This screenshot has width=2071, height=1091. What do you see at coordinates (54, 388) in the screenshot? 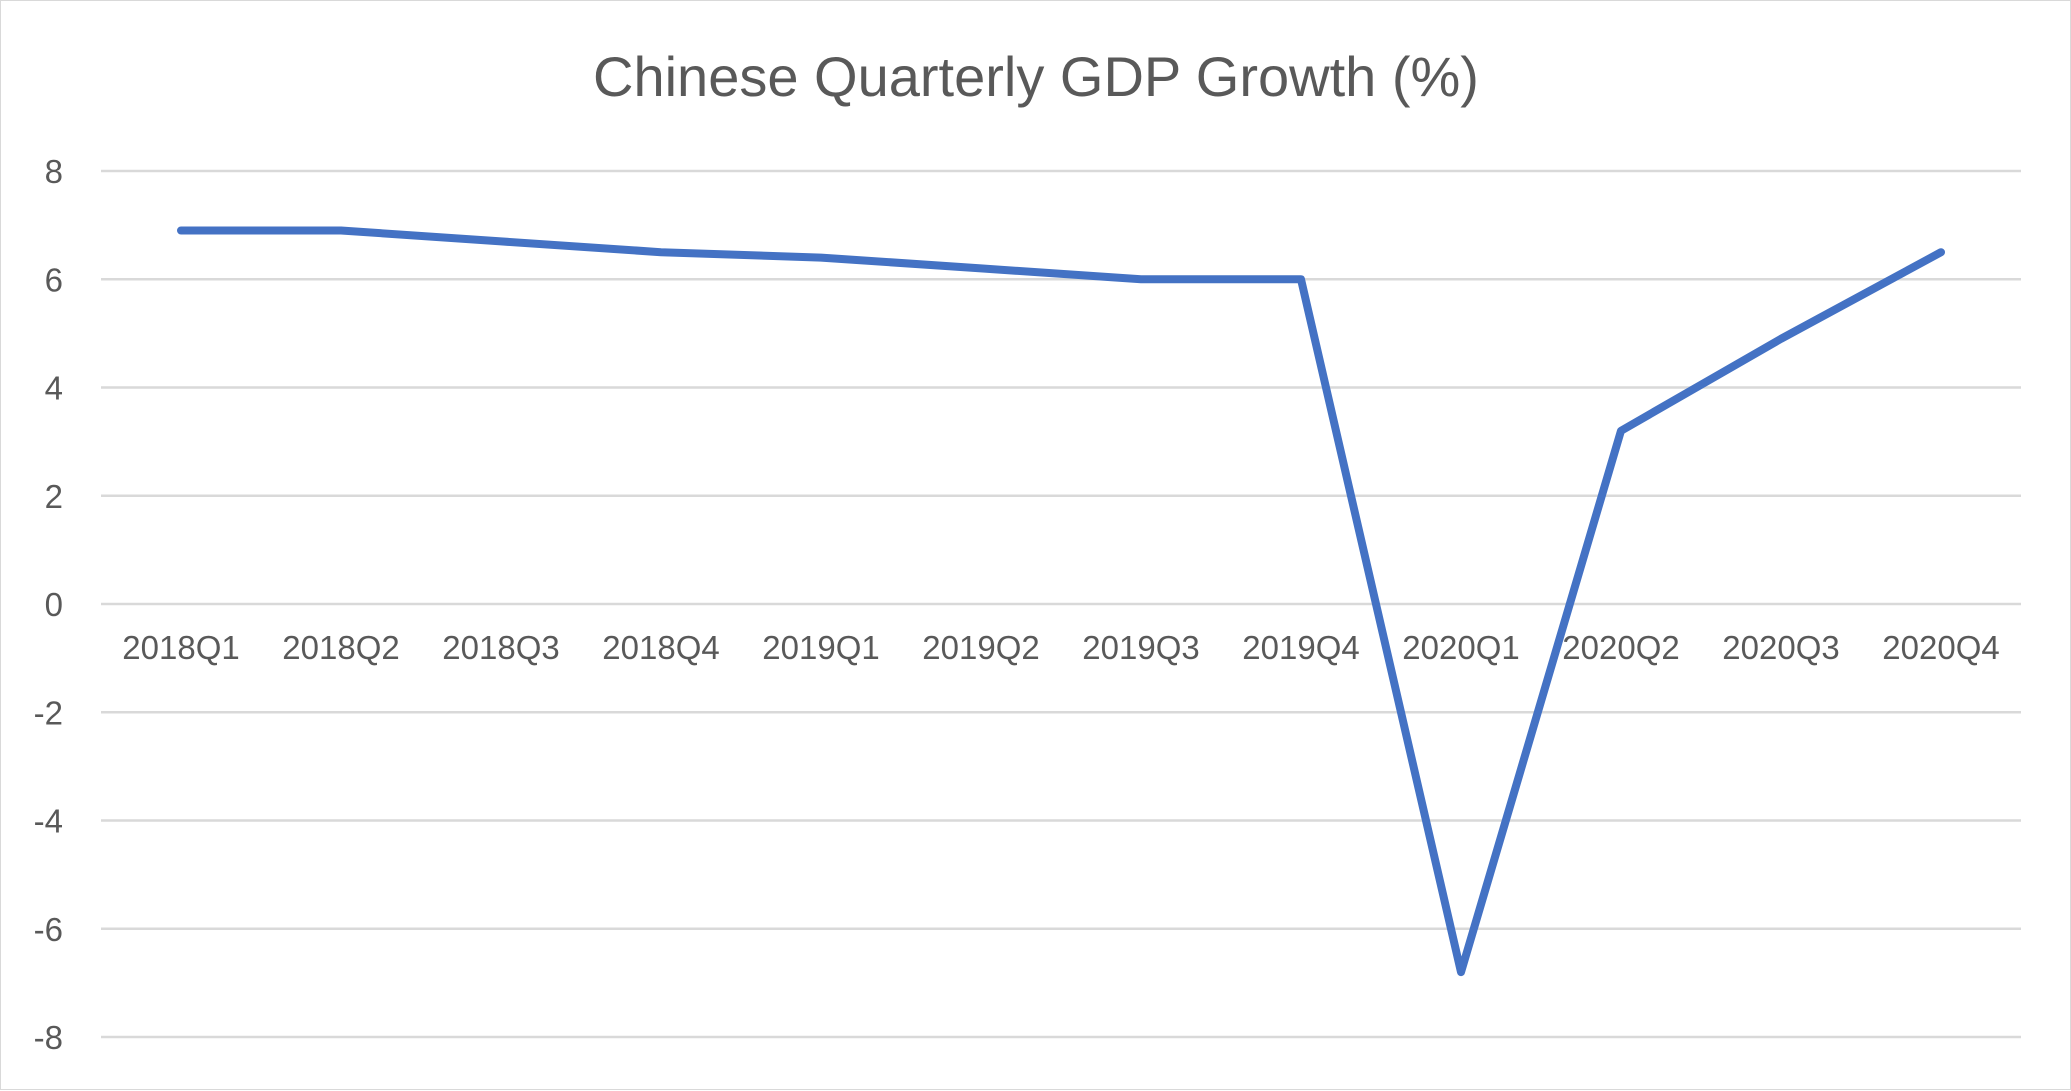
I see `y-tick-label: 4` at bounding box center [54, 388].